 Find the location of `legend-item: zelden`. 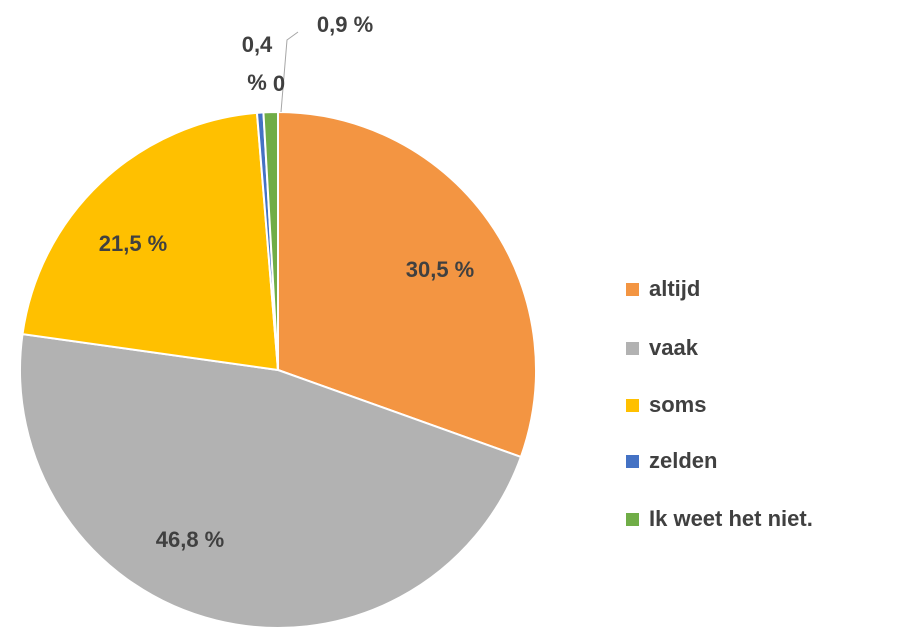

legend-item: zelden is located at coordinates (671, 461).